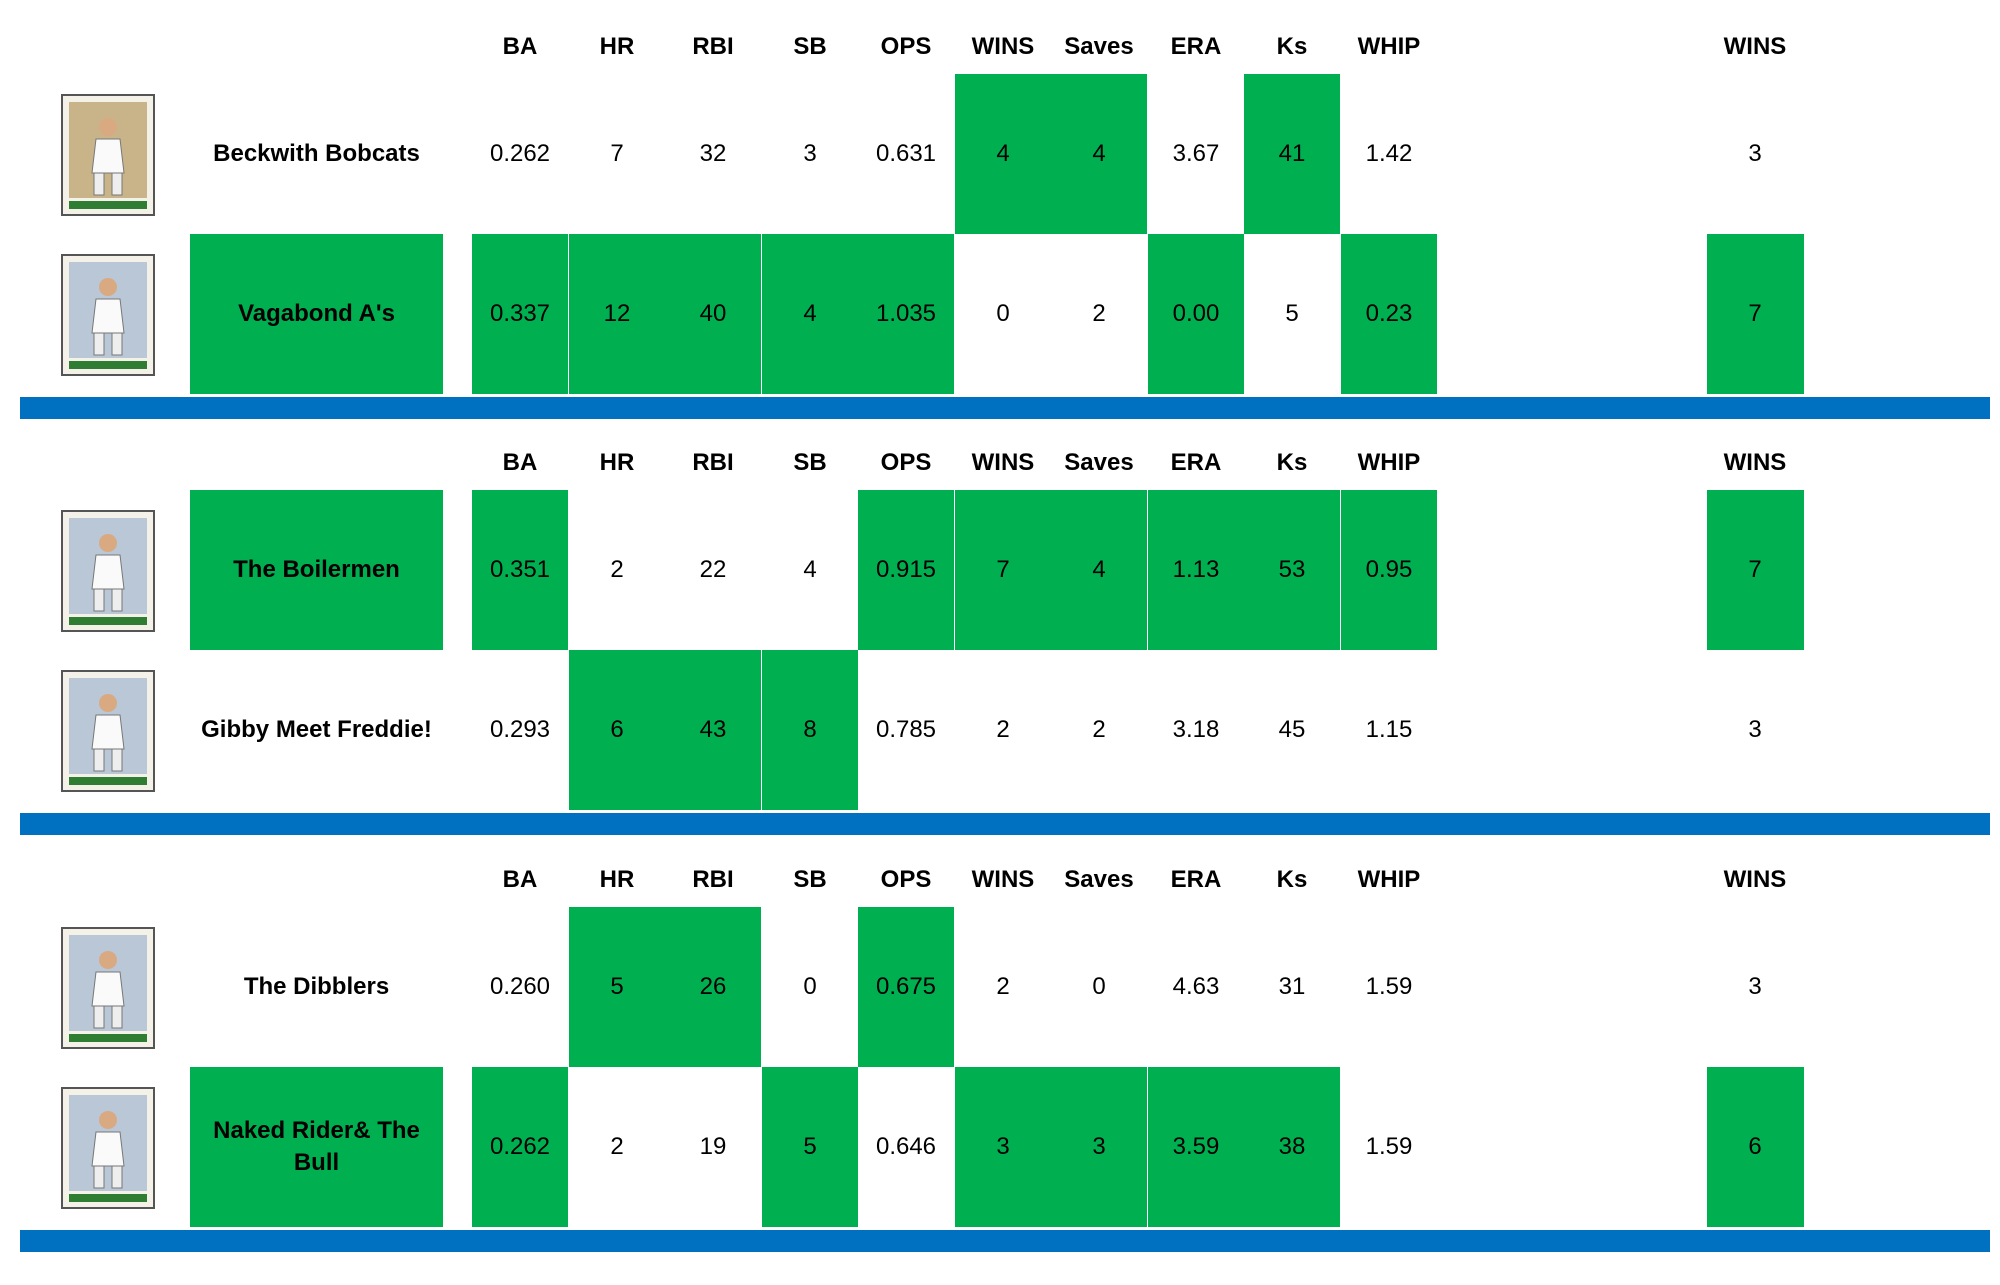  What do you see at coordinates (108, 155) in the screenshot?
I see `pitcher-card-icon` at bounding box center [108, 155].